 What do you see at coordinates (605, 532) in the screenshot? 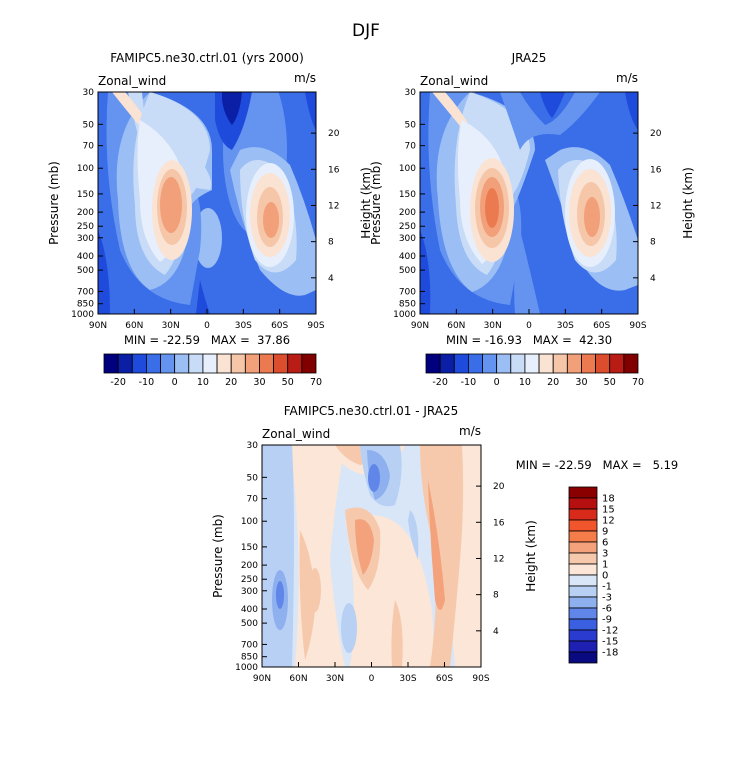
I see `colorbar-label: 9` at bounding box center [605, 532].